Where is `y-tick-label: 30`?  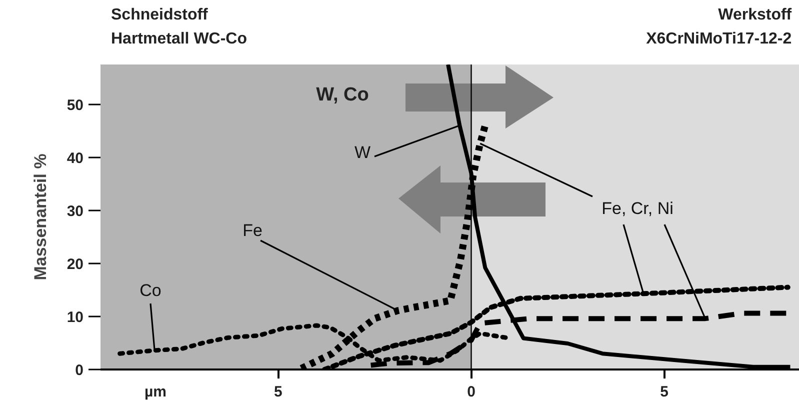 y-tick-label: 30 is located at coordinates (75, 211).